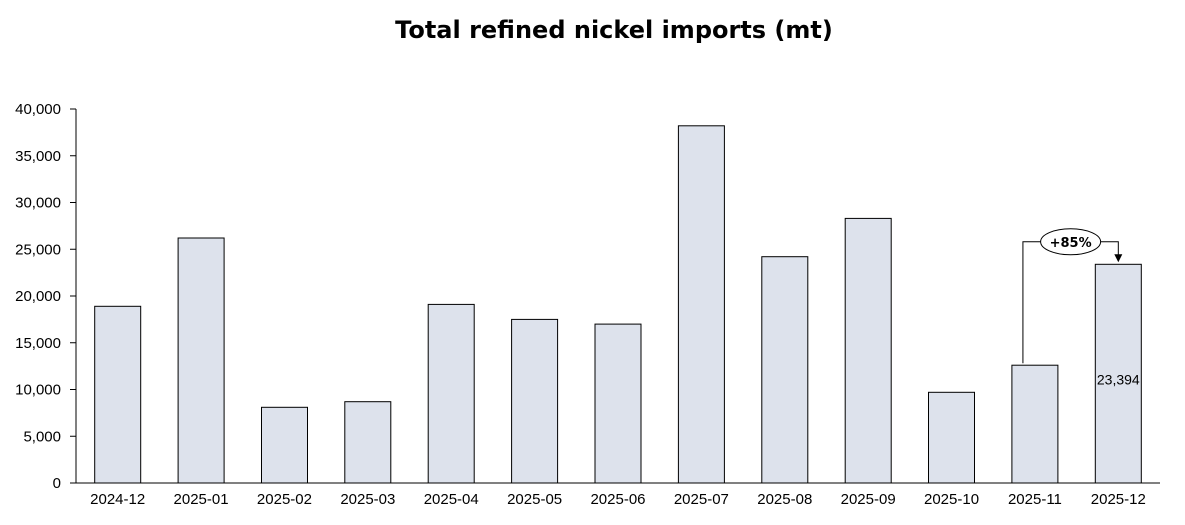  I want to click on y-tick-label: 20,000, so click(38, 296).